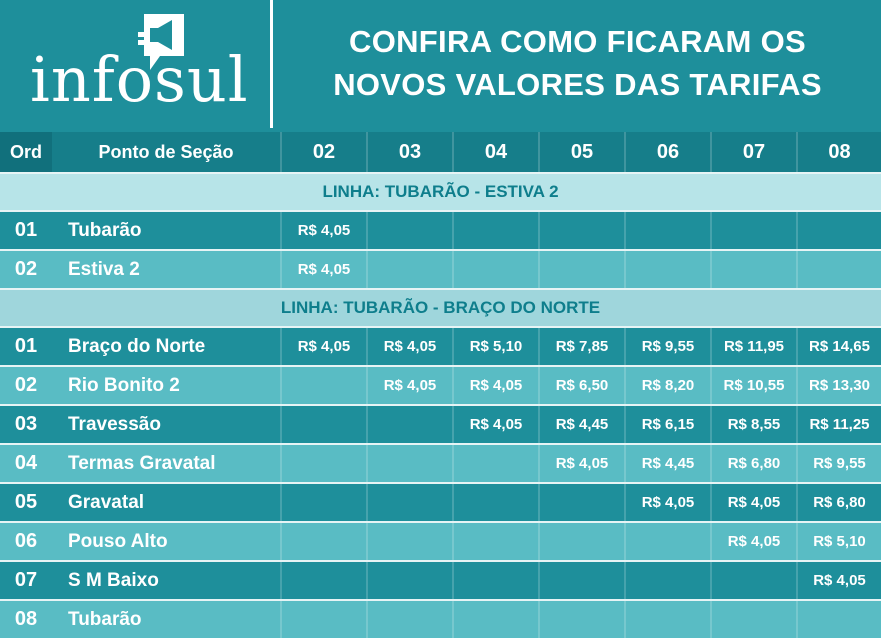  What do you see at coordinates (440, 191) in the screenshot?
I see `line-title: LINHA: TUBARÃO - ESTIVA 2` at bounding box center [440, 191].